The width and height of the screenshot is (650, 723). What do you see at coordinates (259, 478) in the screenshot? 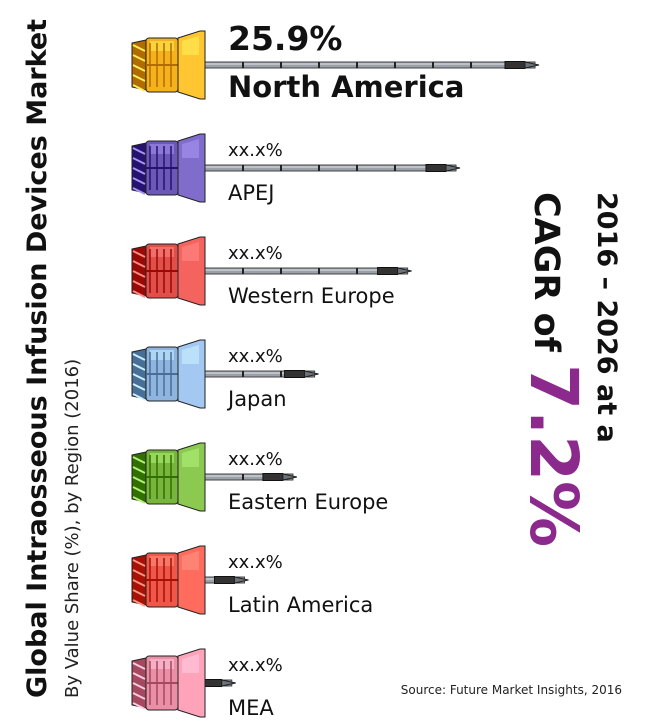
I see `bar-eastern-europe: xx.x% Eastern Europe` at bounding box center [259, 478].